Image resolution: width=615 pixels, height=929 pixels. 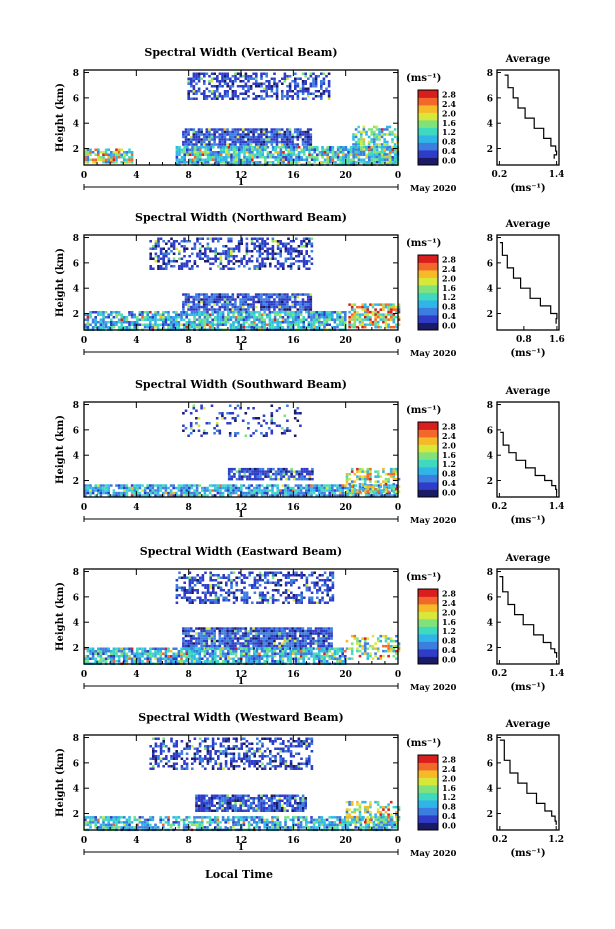 I want to click on colorbar-tick-label: 2.4, so click(x=449, y=104).